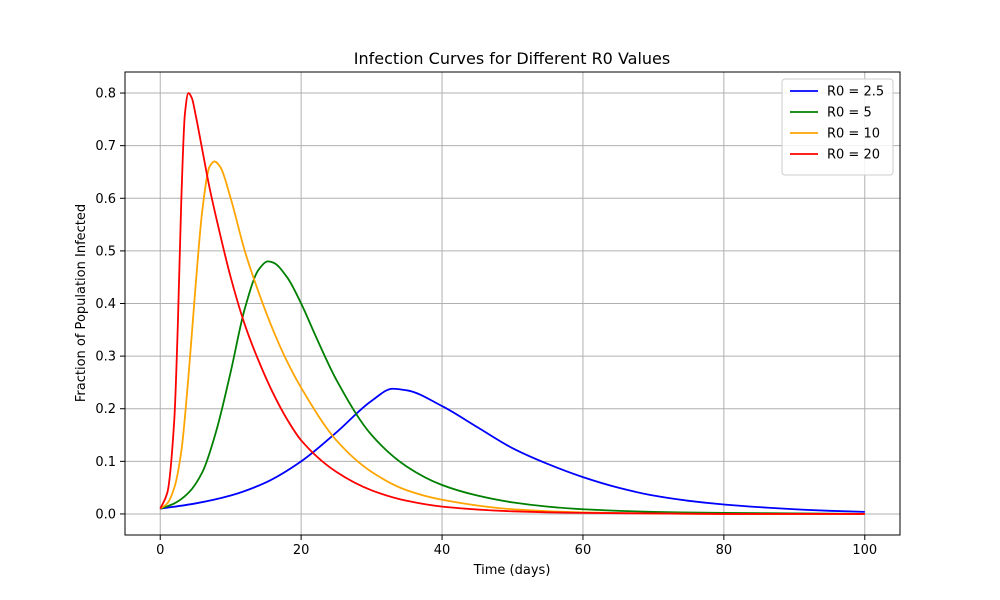  I want to click on x-tick-label: 80, so click(724, 550).